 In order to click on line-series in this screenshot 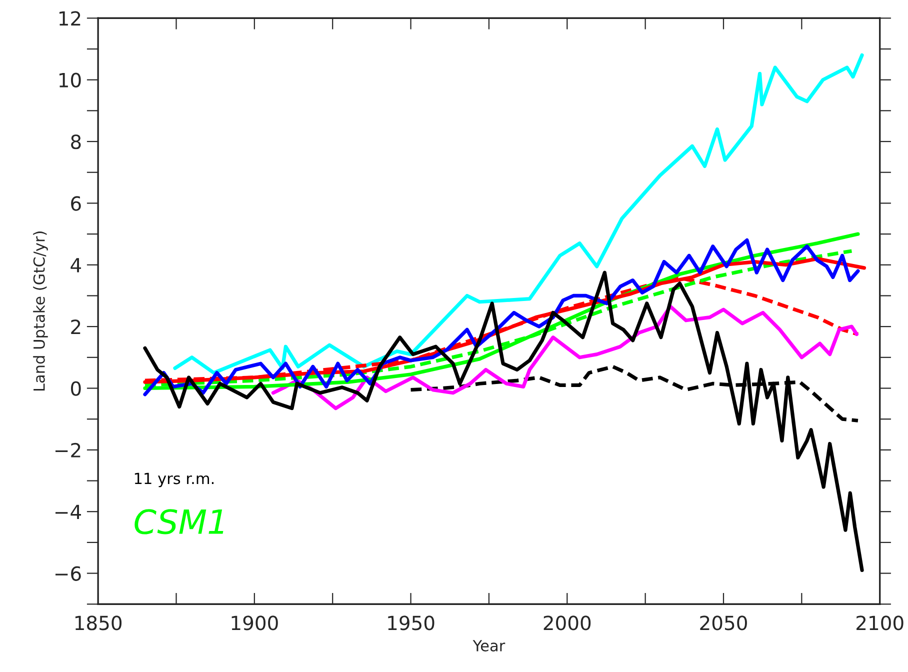, I will do `click(634, 393)`.